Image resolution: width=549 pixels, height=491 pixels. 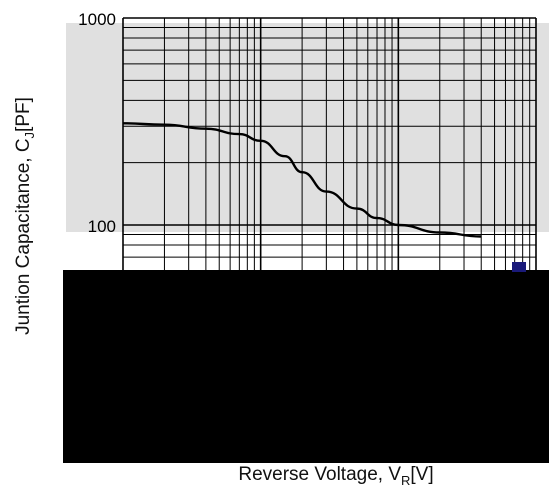 I want to click on y-tick-label: 100, so click(x=102, y=226).